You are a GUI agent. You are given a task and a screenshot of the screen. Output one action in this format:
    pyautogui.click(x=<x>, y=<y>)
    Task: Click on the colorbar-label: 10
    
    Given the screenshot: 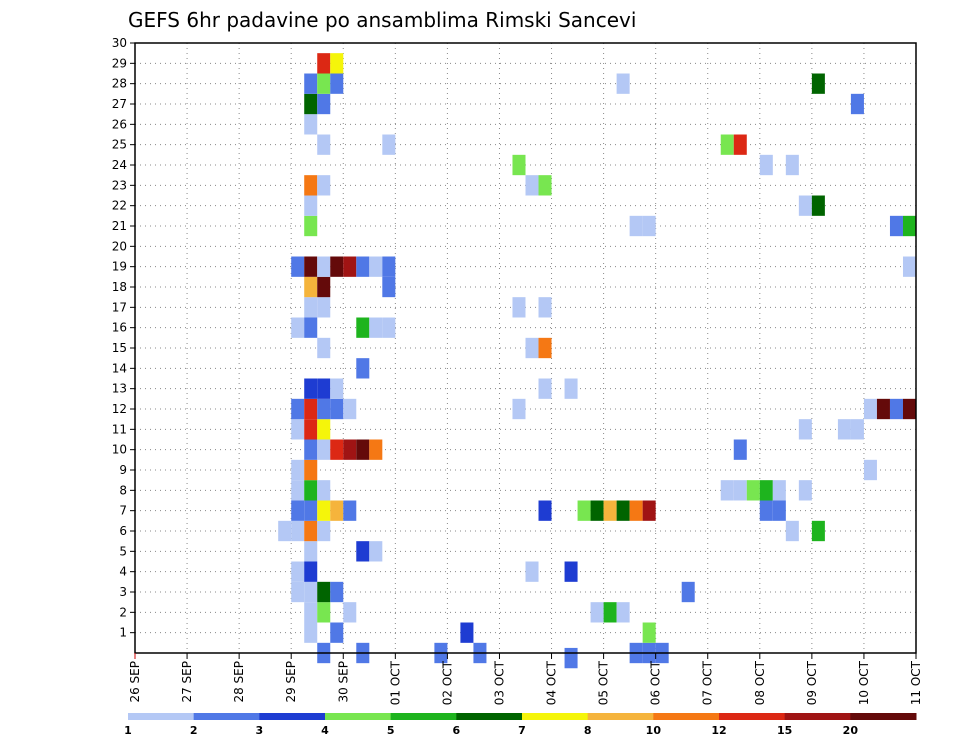 What is the action you would take?
    pyautogui.click(x=654, y=730)
    